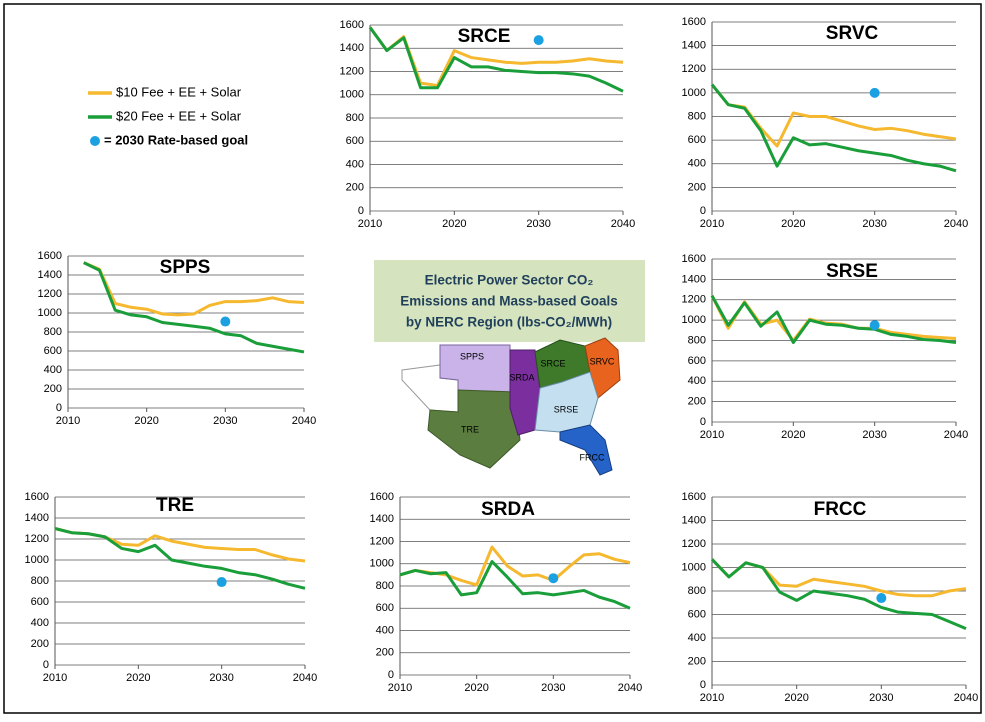 This screenshot has height=722, width=985. What do you see at coordinates (175, 505) in the screenshot?
I see `chart-title: TRE` at bounding box center [175, 505].